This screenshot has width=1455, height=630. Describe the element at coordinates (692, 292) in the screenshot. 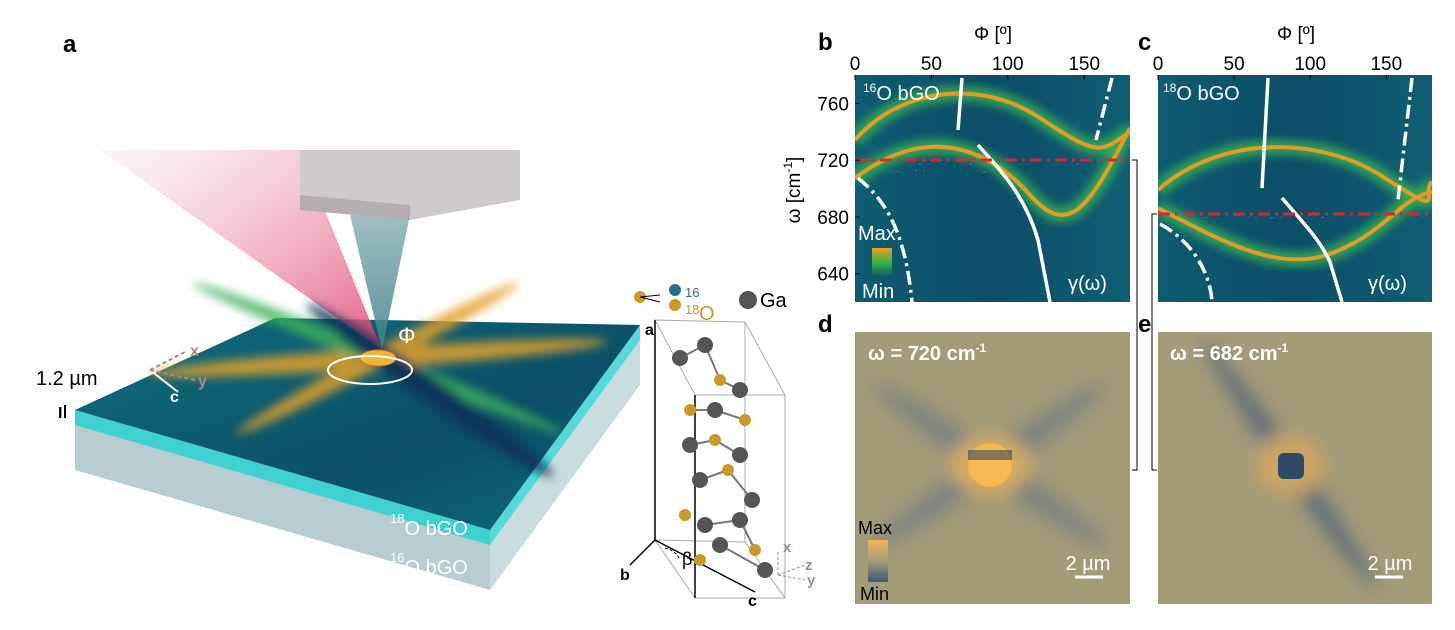

I see `legend-isotope: 16` at that location.